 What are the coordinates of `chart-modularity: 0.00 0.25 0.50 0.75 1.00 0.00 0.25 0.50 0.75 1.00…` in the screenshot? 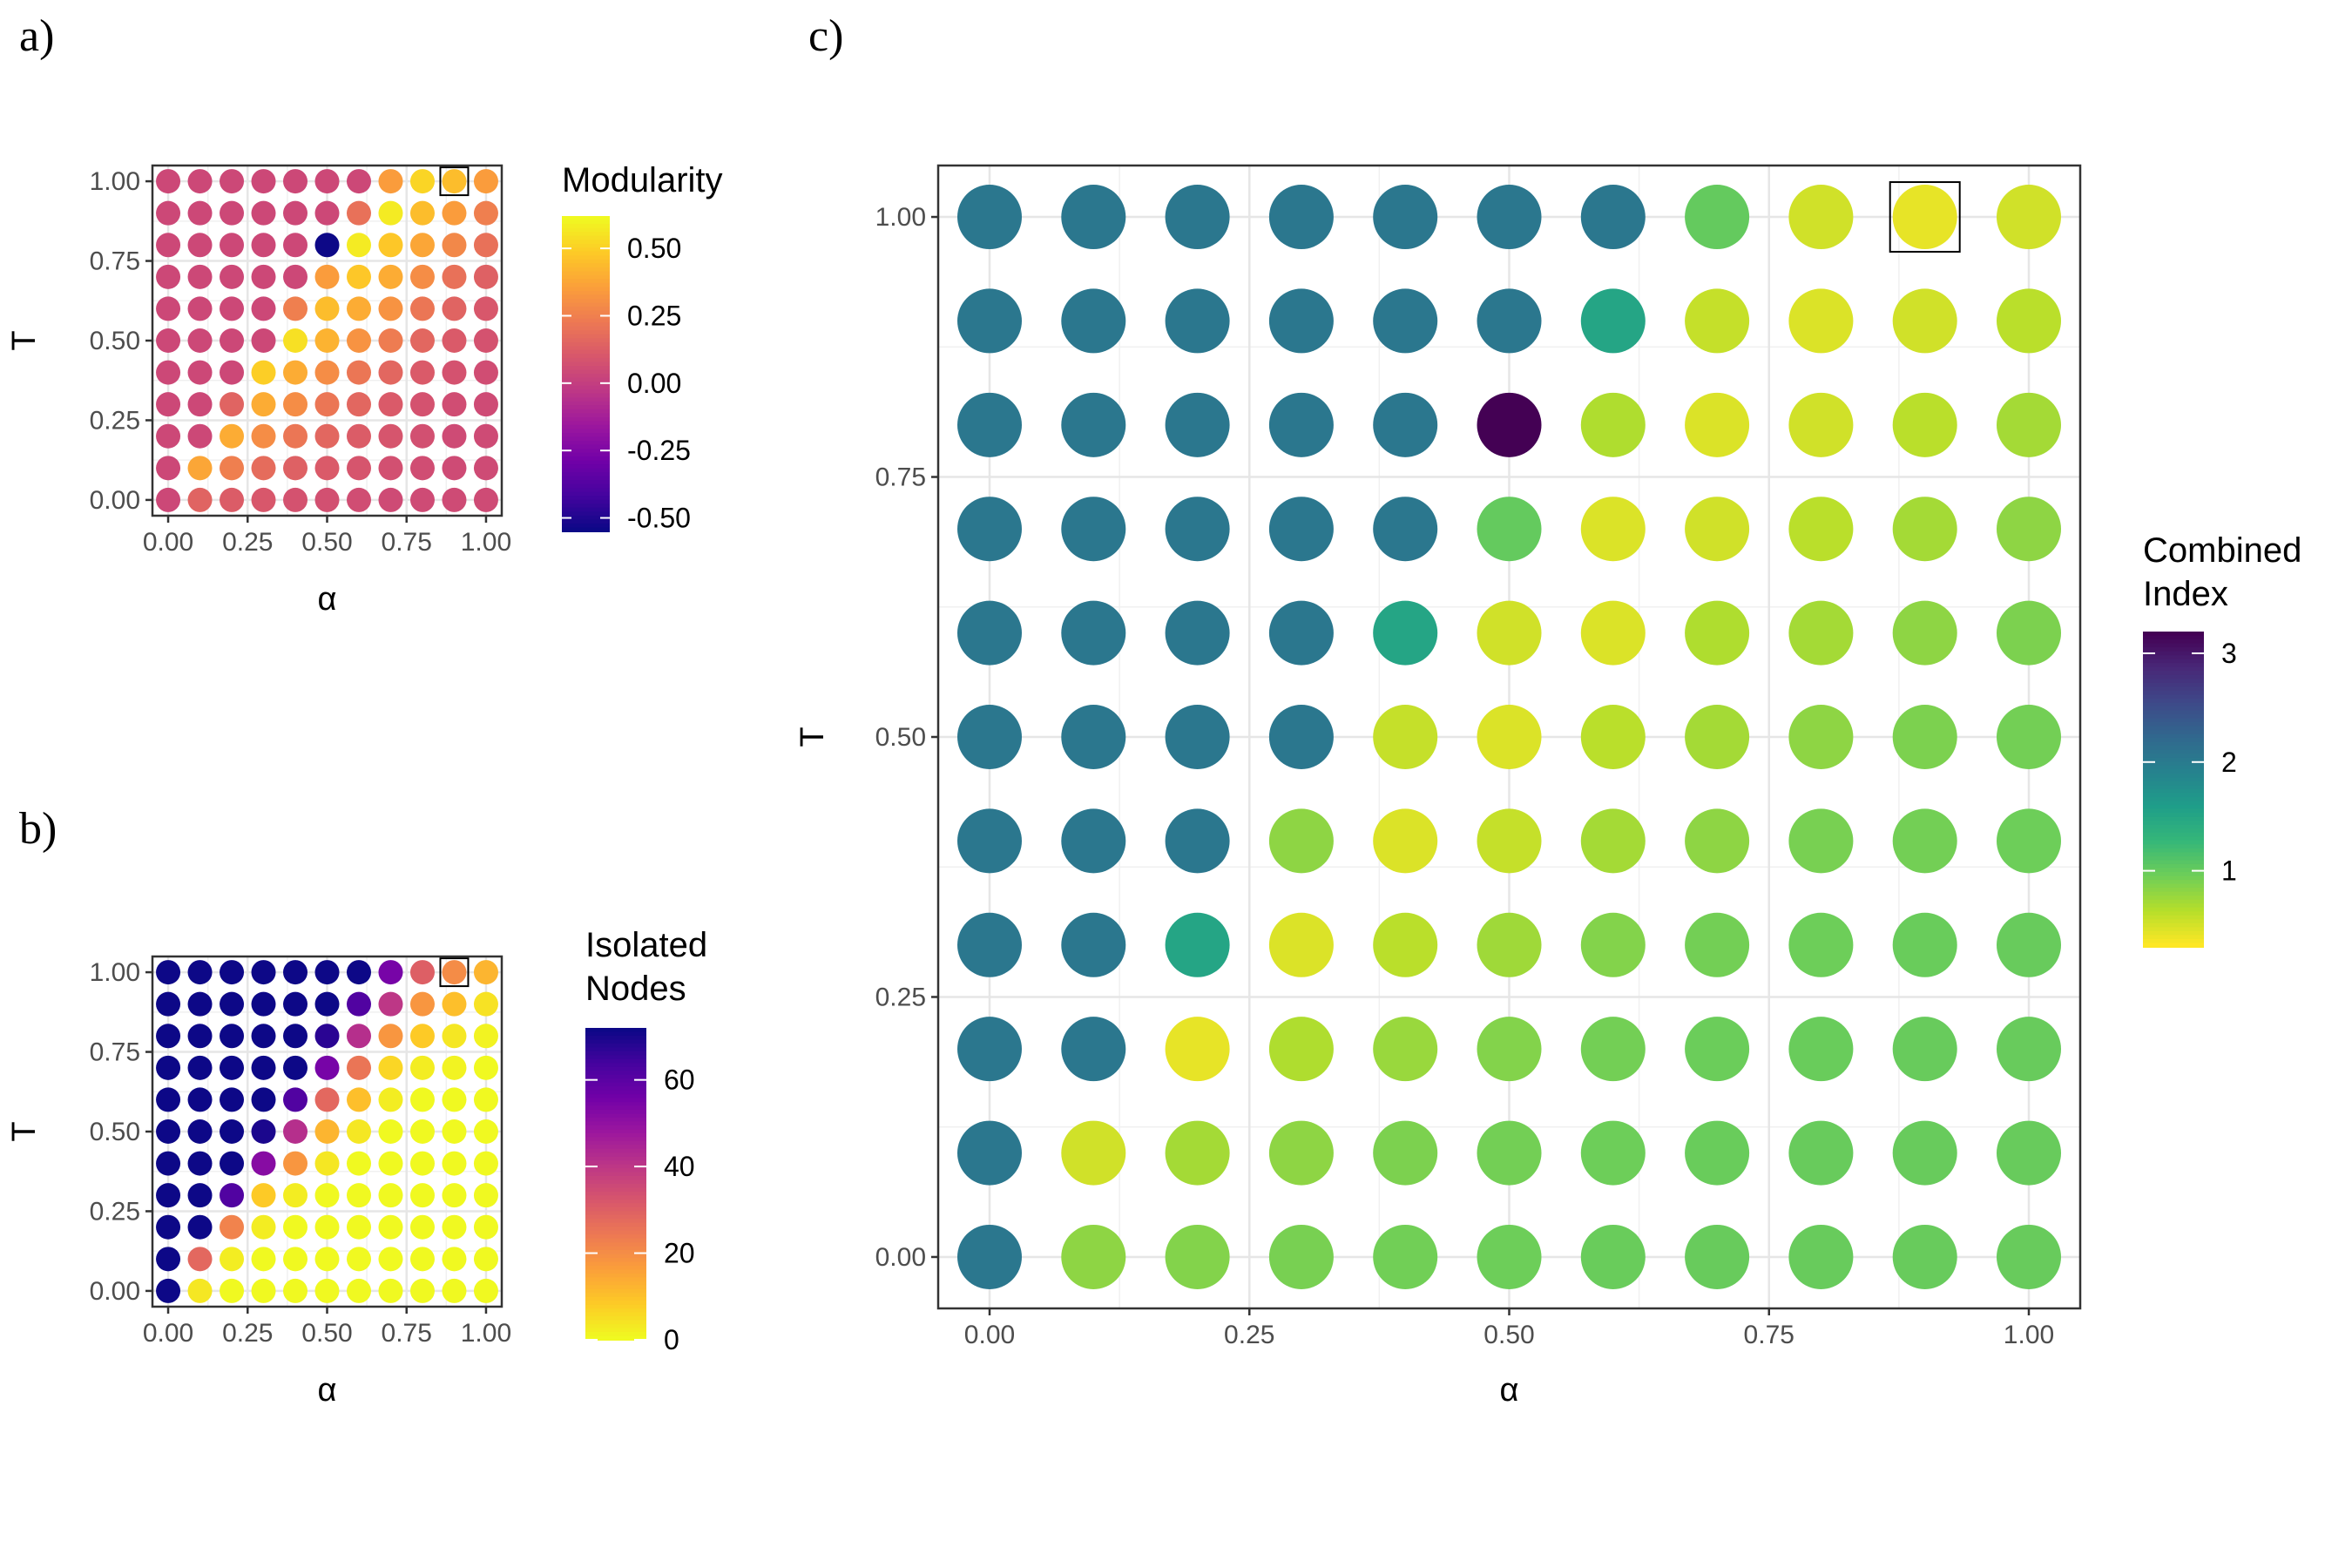 It's located at (364, 389).